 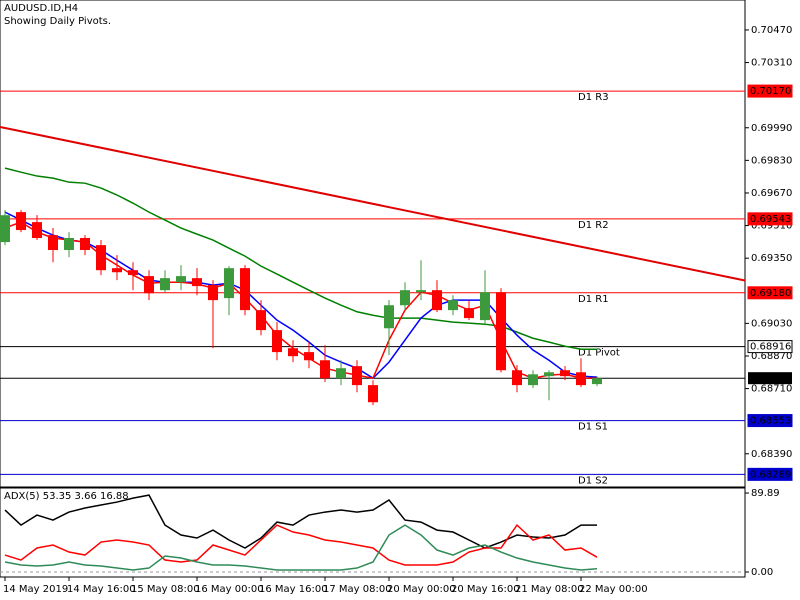 What do you see at coordinates (771, 160) in the screenshot?
I see `y-tick-label: 0.69830` at bounding box center [771, 160].